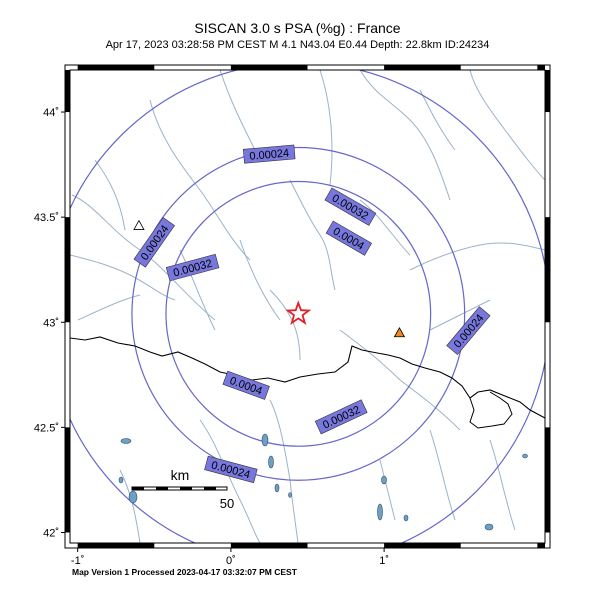 The height and width of the screenshot is (611, 595). I want to click on lat-tick-label: 43˚, so click(51, 323).